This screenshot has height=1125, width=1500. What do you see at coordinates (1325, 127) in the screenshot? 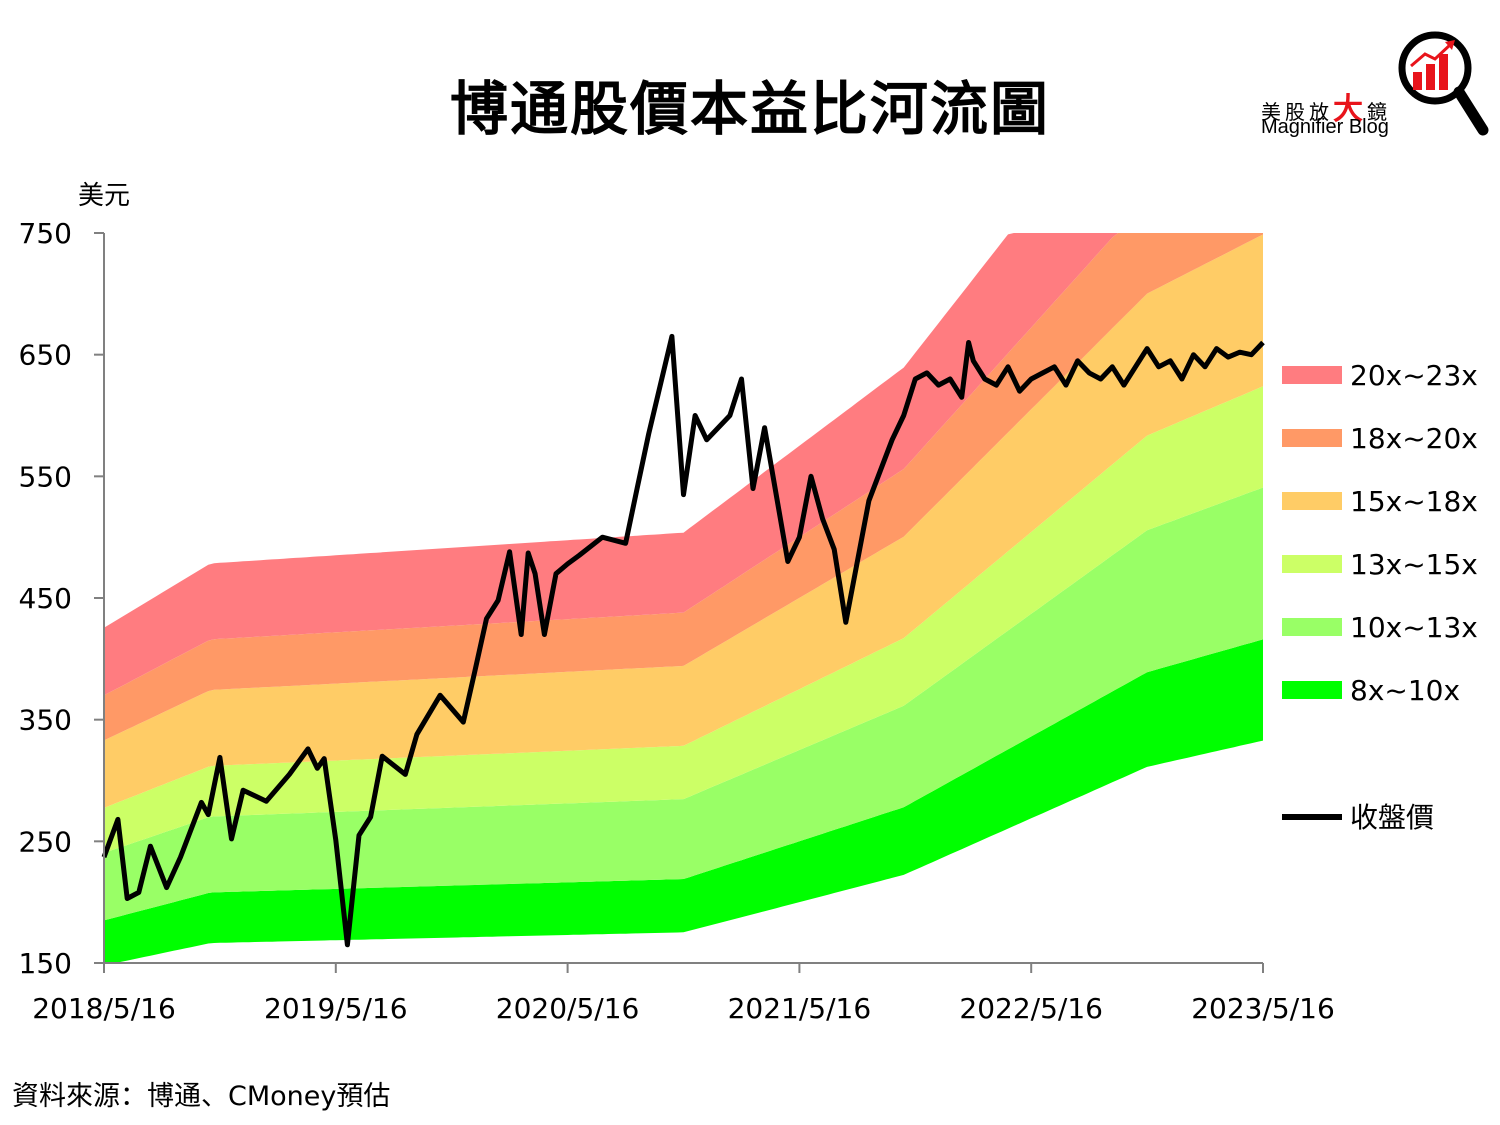
I see `logo-text-en: Magnifier Blog` at bounding box center [1325, 127].